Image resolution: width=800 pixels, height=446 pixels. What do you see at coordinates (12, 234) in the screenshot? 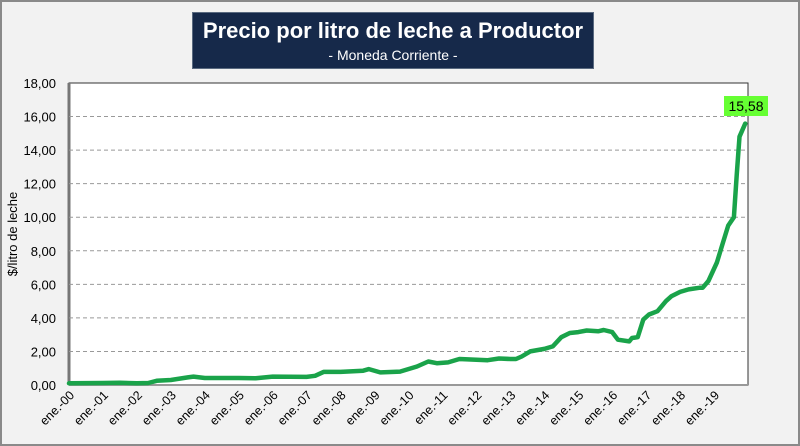
I see `y-axis-label: $/litro de leche` at bounding box center [12, 234].